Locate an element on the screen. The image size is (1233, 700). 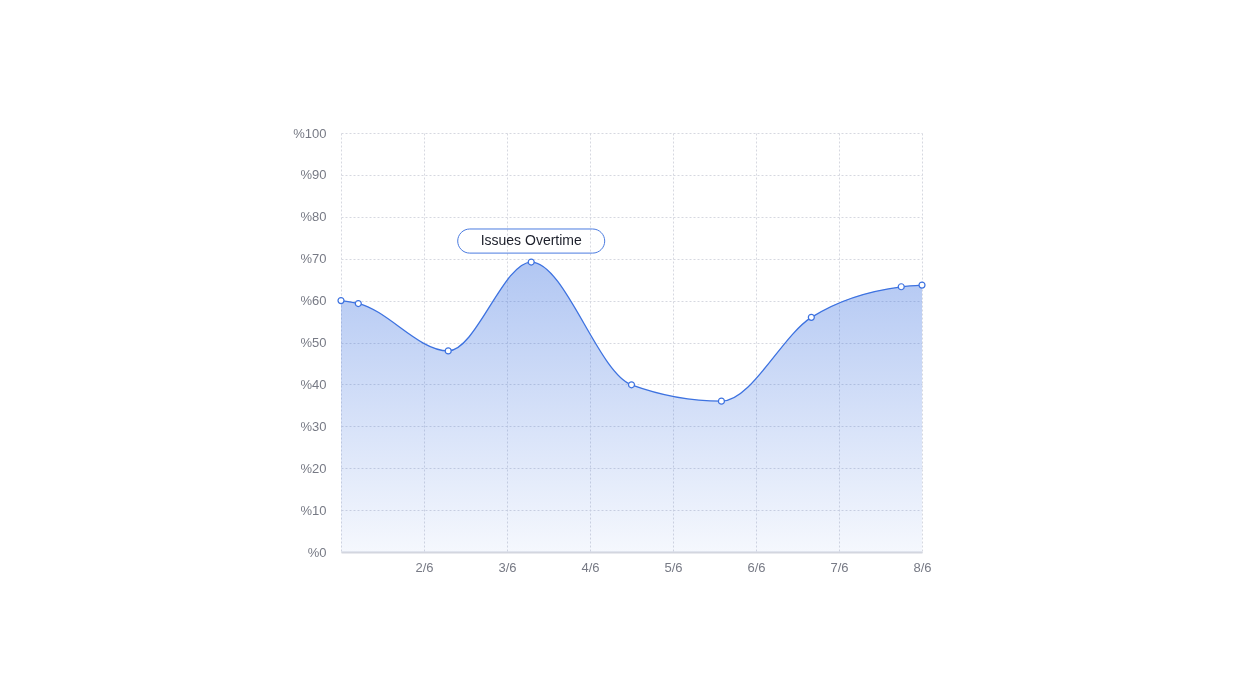
y-tick-label: %60 is located at coordinates (313, 301).